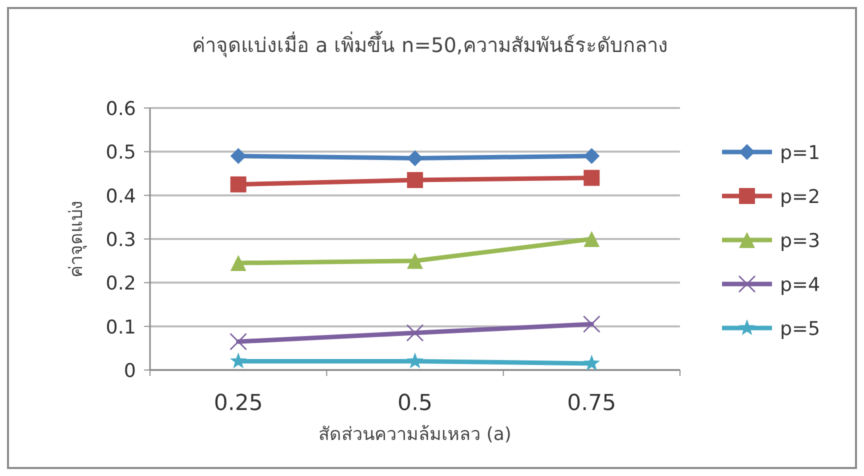 The image size is (864, 476). I want to click on y-tick-label: 0.5, so click(121, 153).